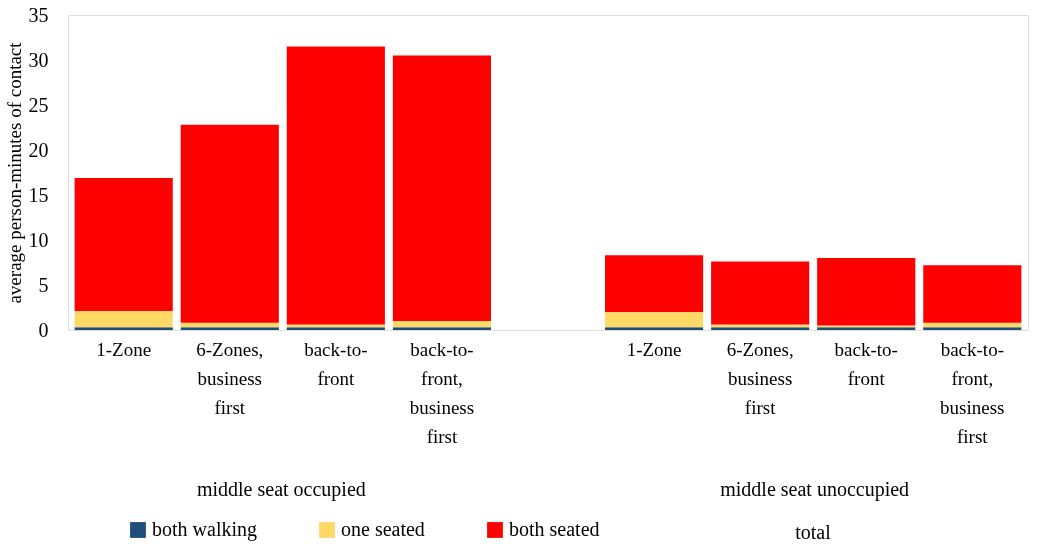 The image size is (1056, 552). What do you see at coordinates (38, 14) in the screenshot?
I see `y-tick-label: 35` at bounding box center [38, 14].